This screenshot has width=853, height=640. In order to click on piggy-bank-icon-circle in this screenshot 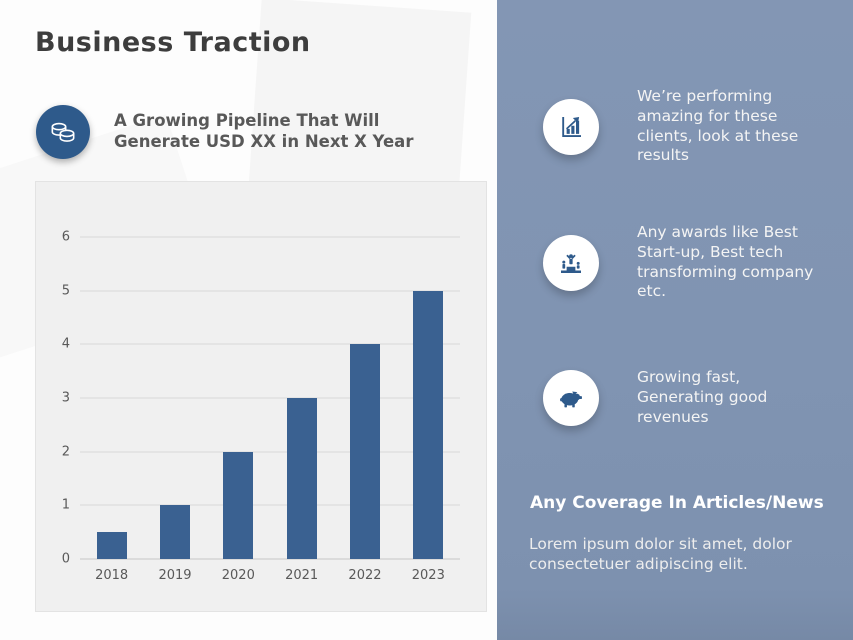, I will do `click(571, 397)`.